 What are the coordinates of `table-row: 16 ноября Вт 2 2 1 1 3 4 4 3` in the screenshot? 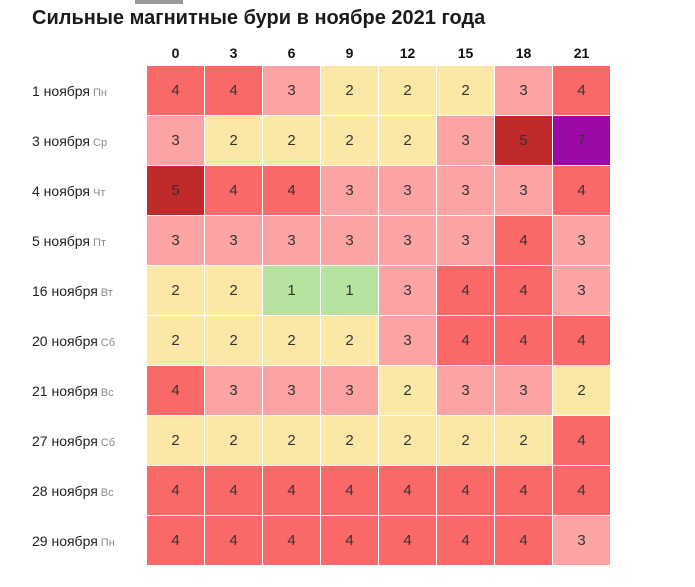 It's located at (321, 290).